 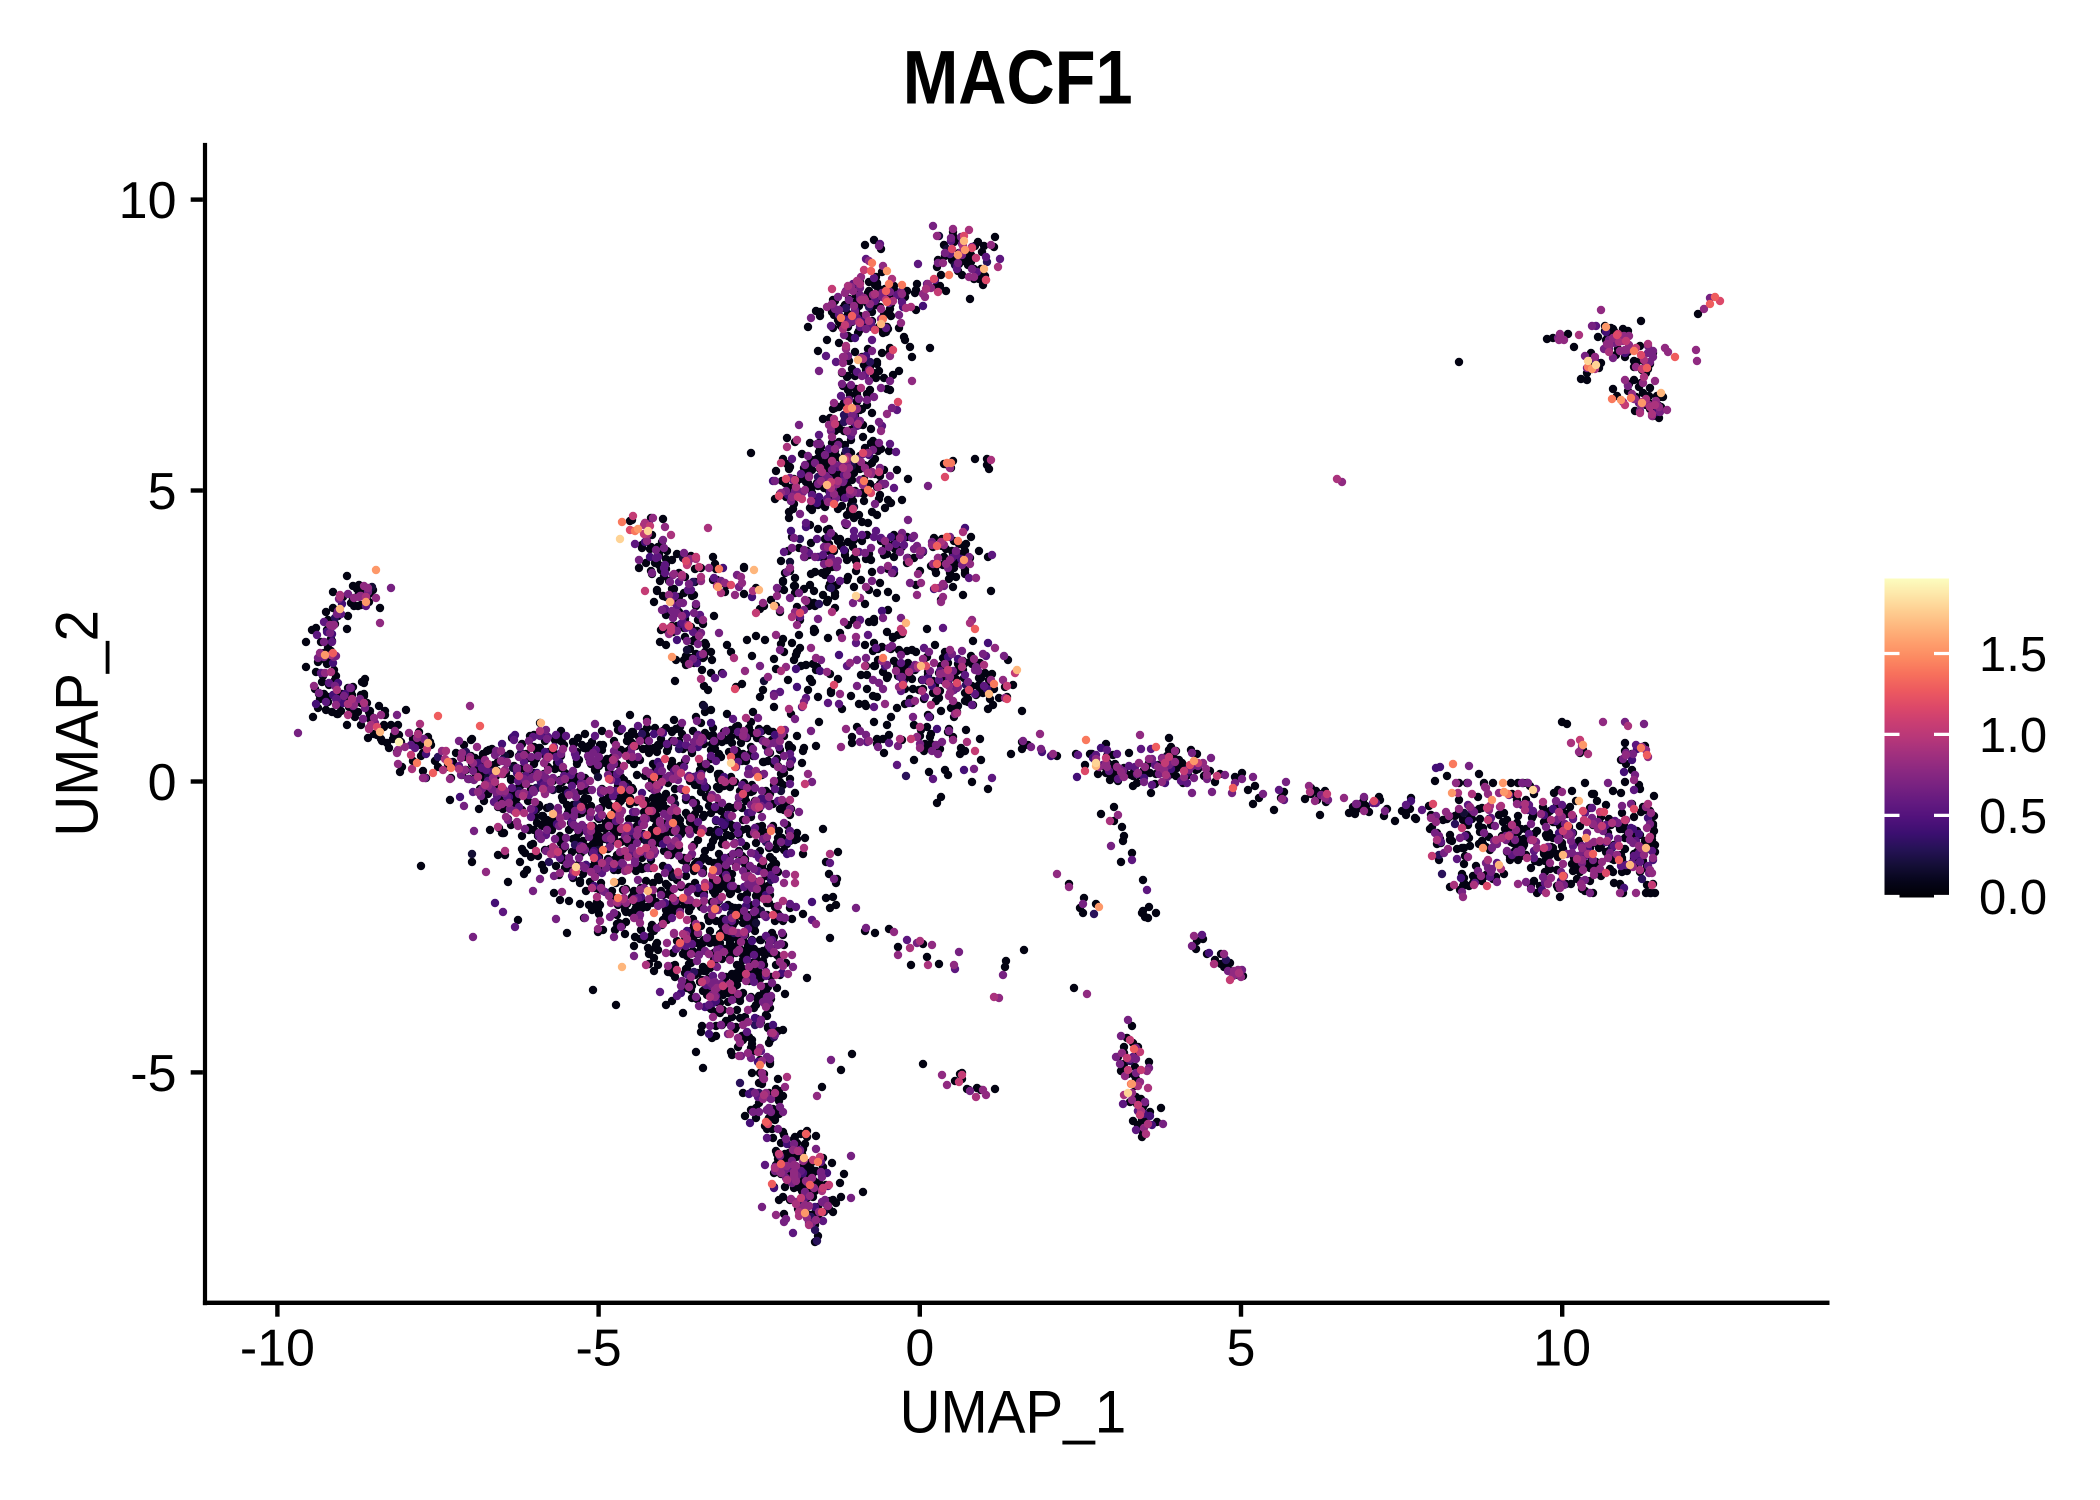 I want to click on svg-text: 1.5, so click(x=2013, y=655).